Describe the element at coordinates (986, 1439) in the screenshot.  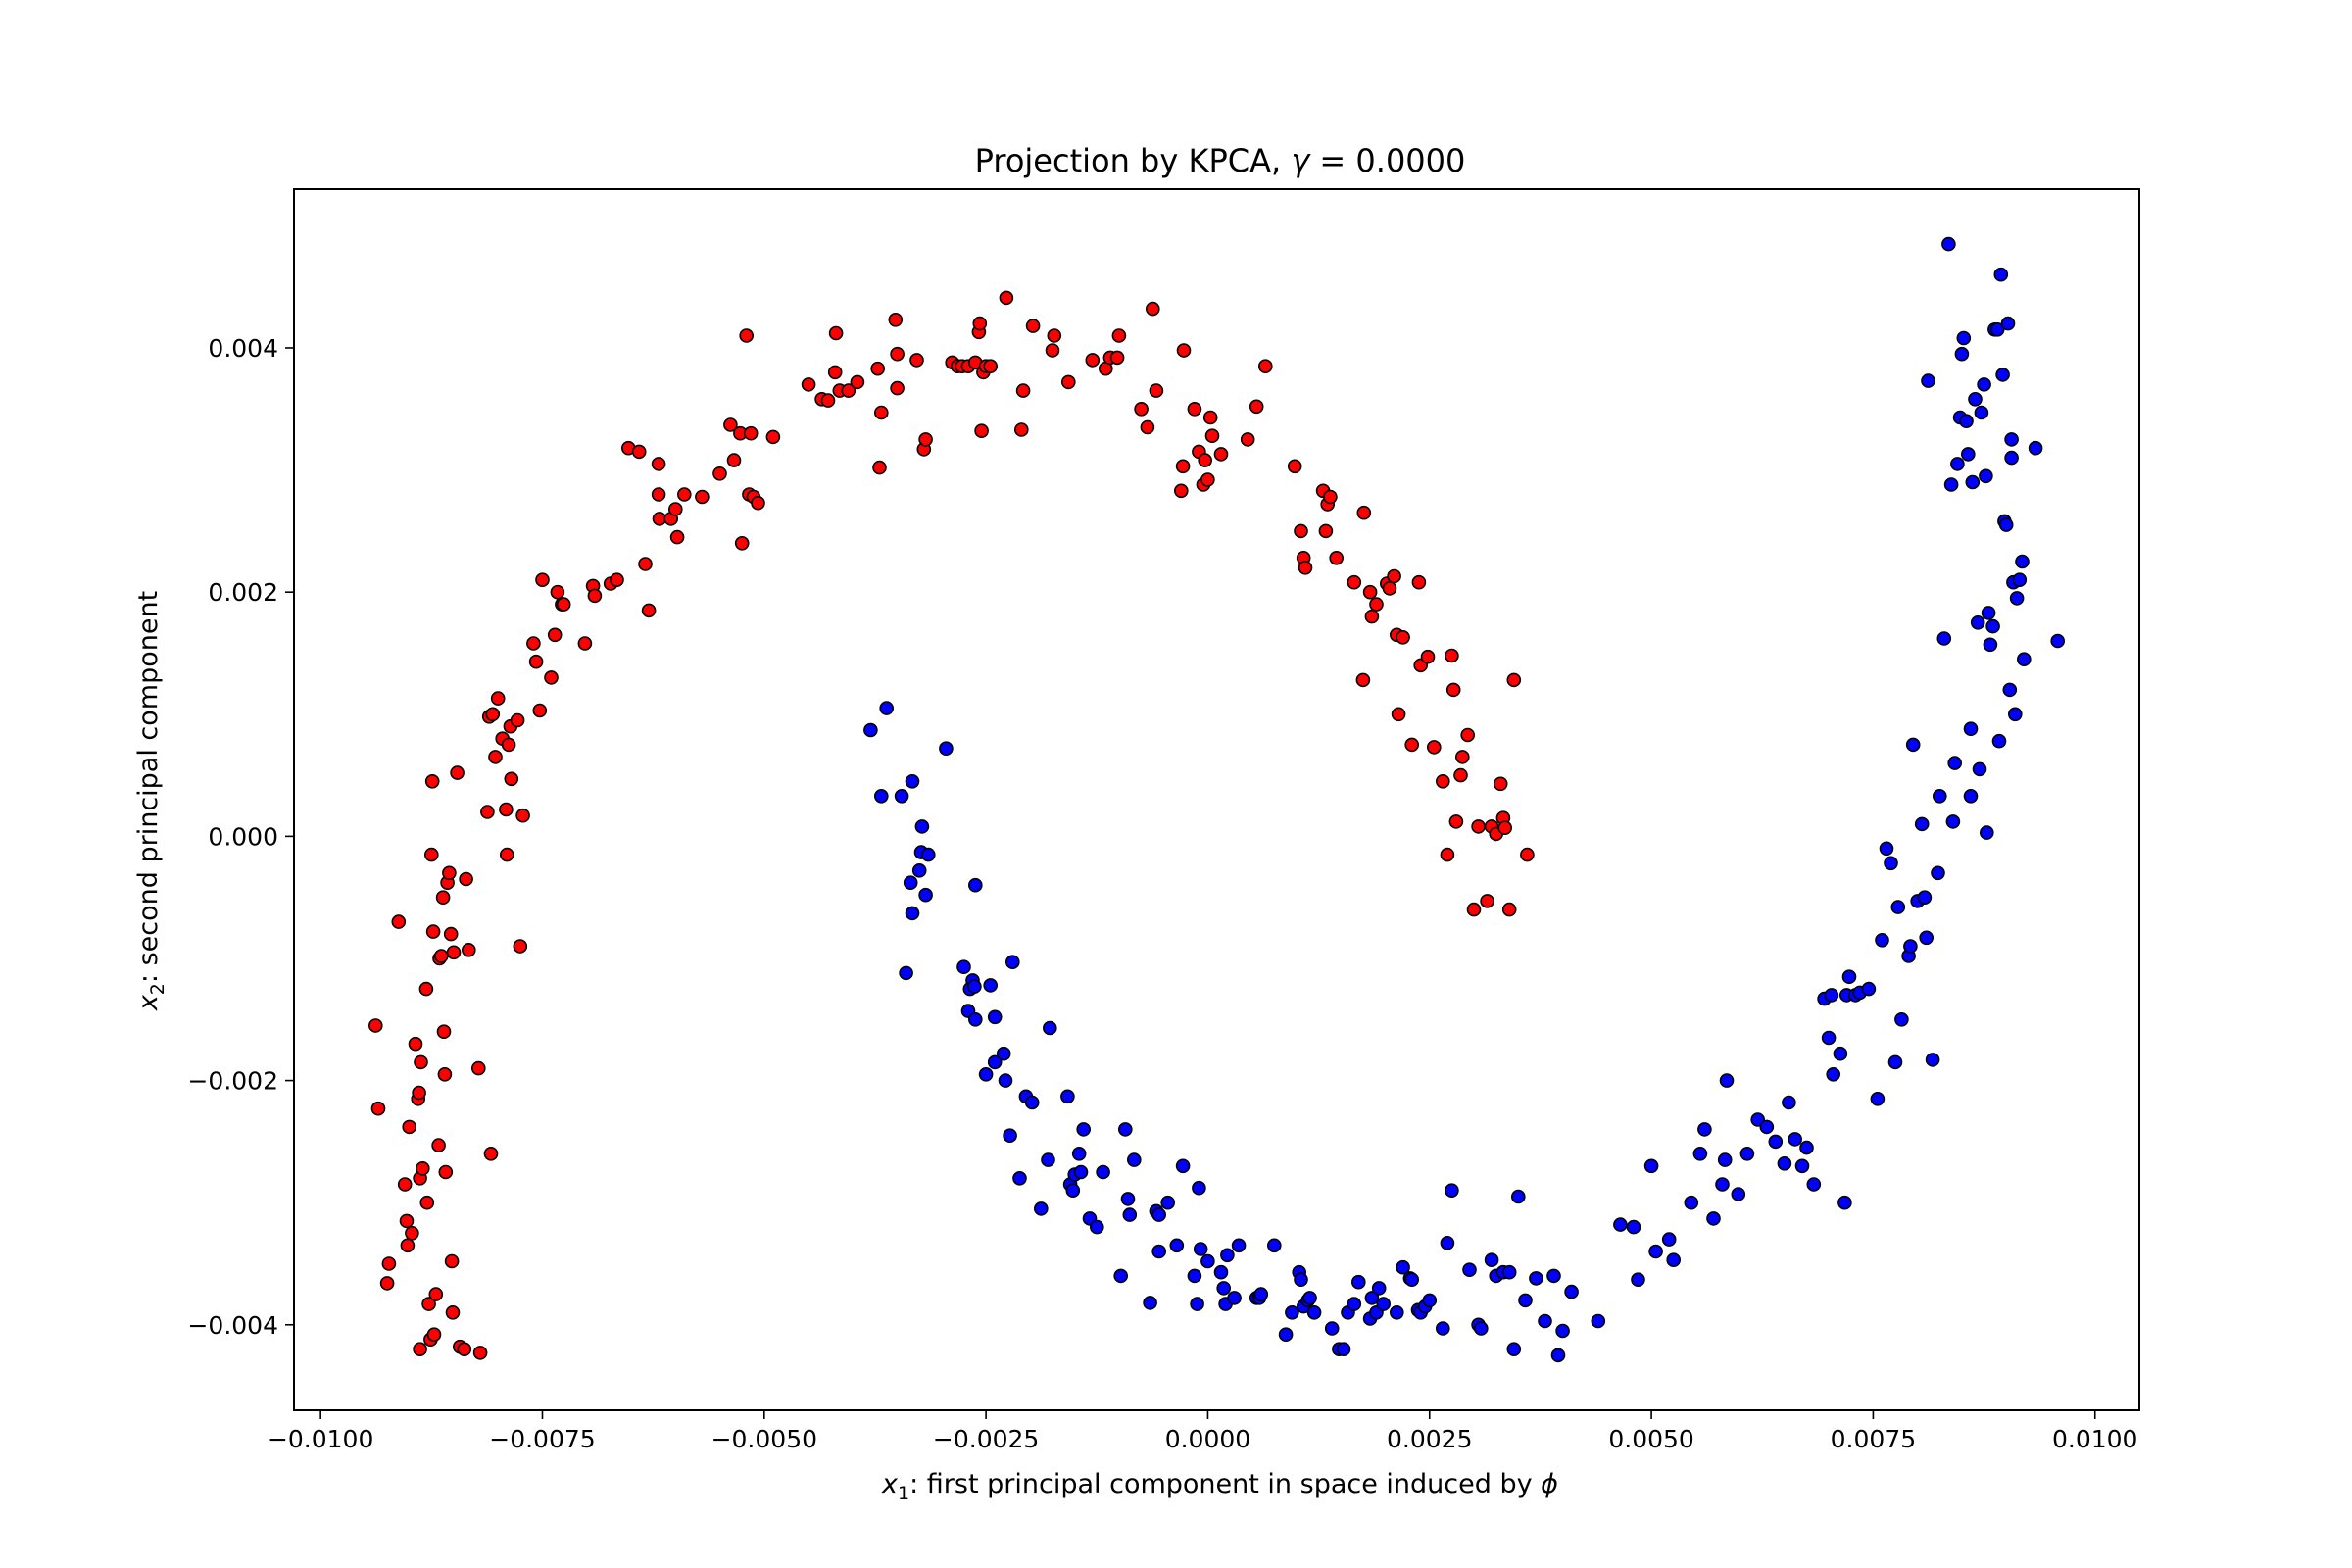
I see `x-tick-label: −0.0025` at that location.